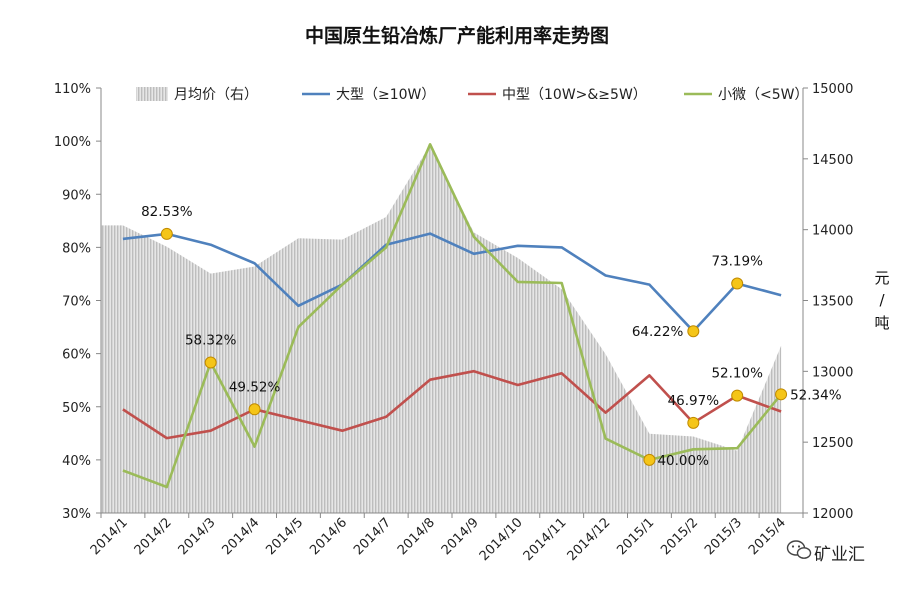 The image size is (914, 597). What do you see at coordinates (72, 89) in the screenshot?
I see `y-left-tick-label: 110%` at bounding box center [72, 89].